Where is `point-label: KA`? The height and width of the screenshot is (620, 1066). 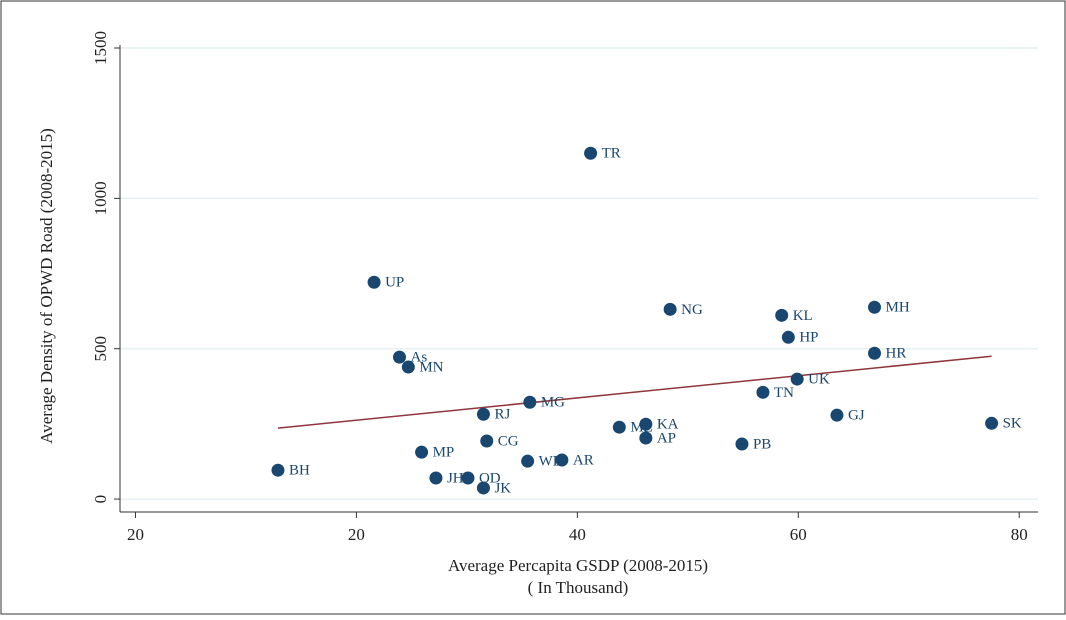 point-label: KA is located at coordinates (668, 425).